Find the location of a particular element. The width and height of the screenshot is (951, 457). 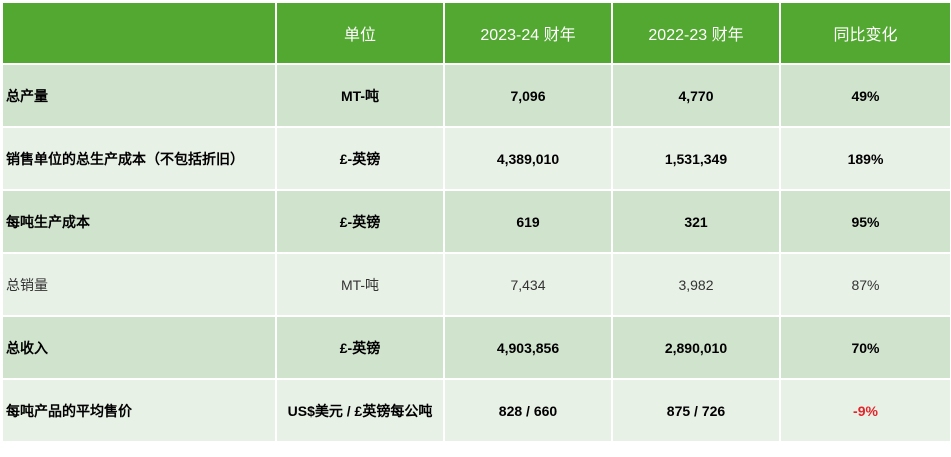

row-fy2024: 619 is located at coordinates (528, 221).